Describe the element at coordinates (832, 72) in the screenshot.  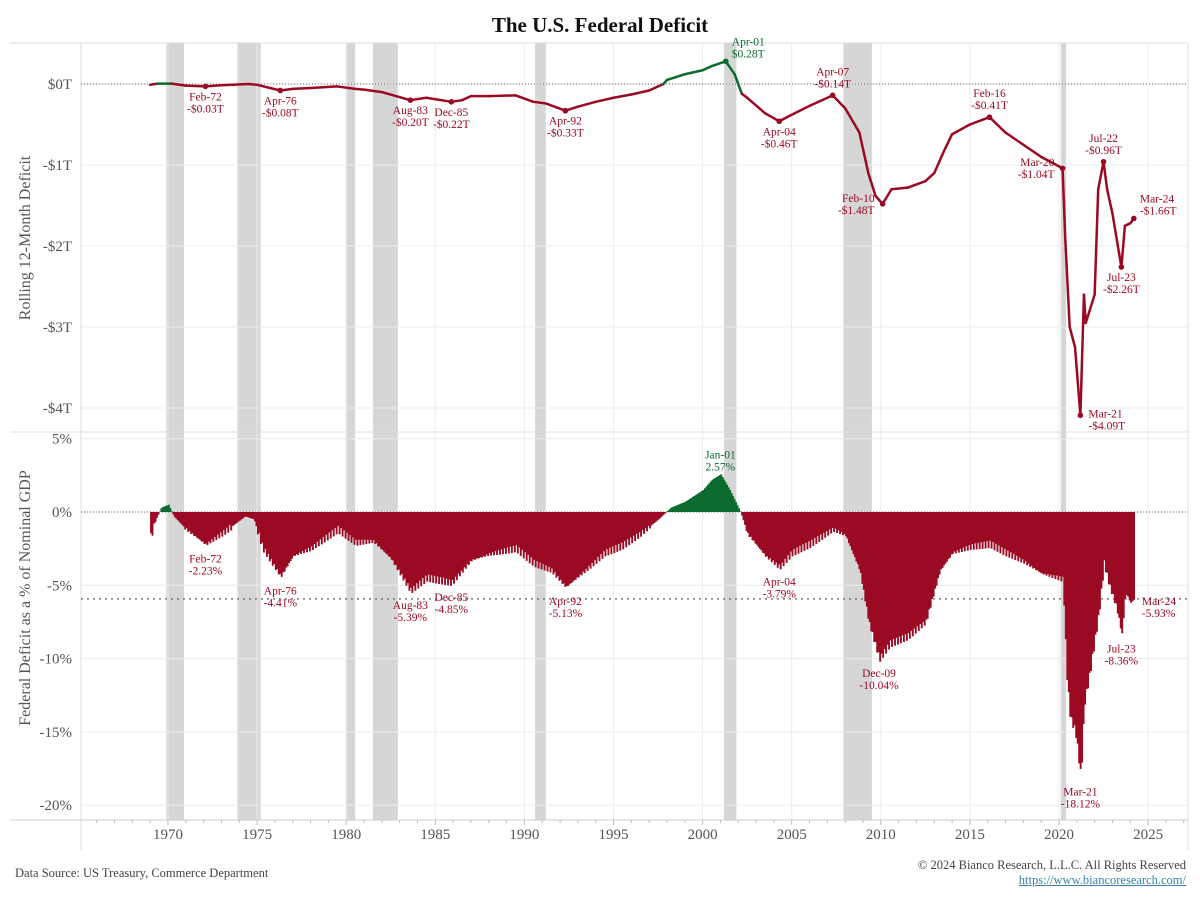
I see `annotation-date: Apr-07` at that location.